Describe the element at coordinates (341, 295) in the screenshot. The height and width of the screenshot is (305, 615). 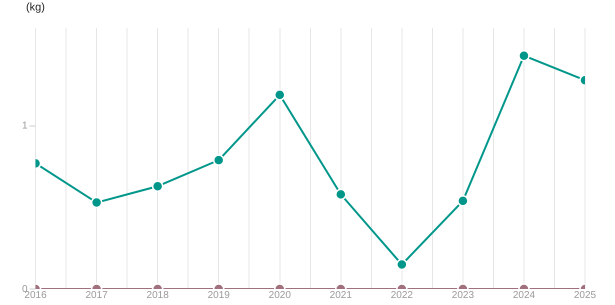
I see `x-tick-label: 2021` at that location.